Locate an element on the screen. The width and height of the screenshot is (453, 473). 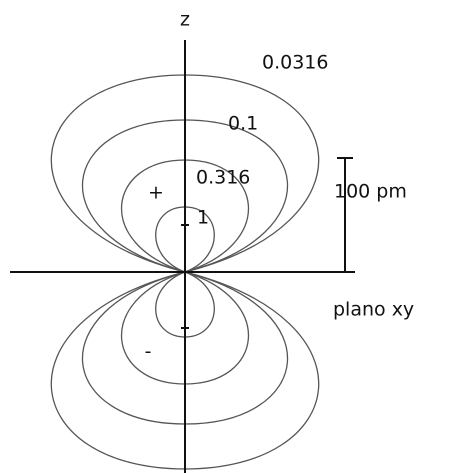
contour-label: 0.0316 is located at coordinates (295, 63).